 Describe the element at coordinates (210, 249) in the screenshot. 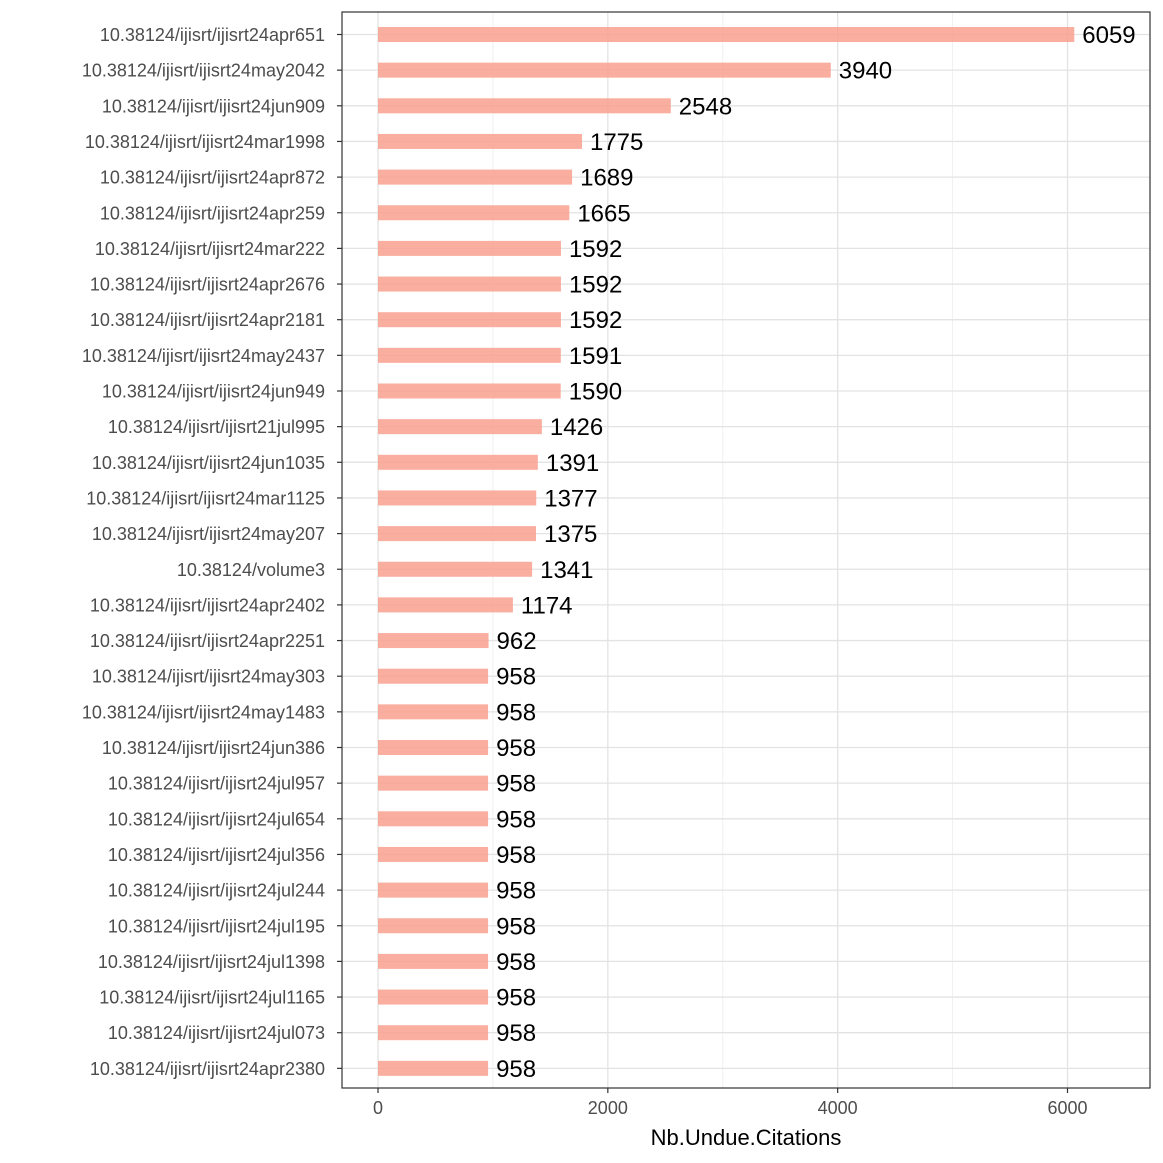

I see `y-tick-label: 10.38124/ijisrt/ijisrt24mar222` at that location.